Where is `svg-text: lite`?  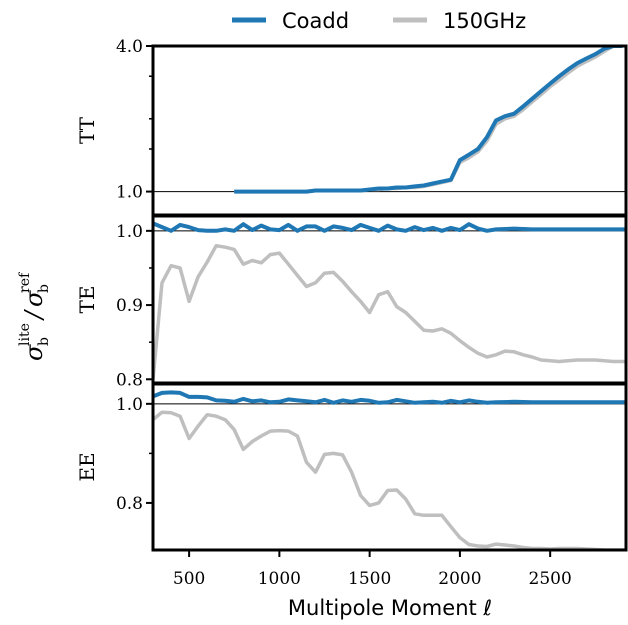 svg-text: lite is located at coordinates (25, 334).